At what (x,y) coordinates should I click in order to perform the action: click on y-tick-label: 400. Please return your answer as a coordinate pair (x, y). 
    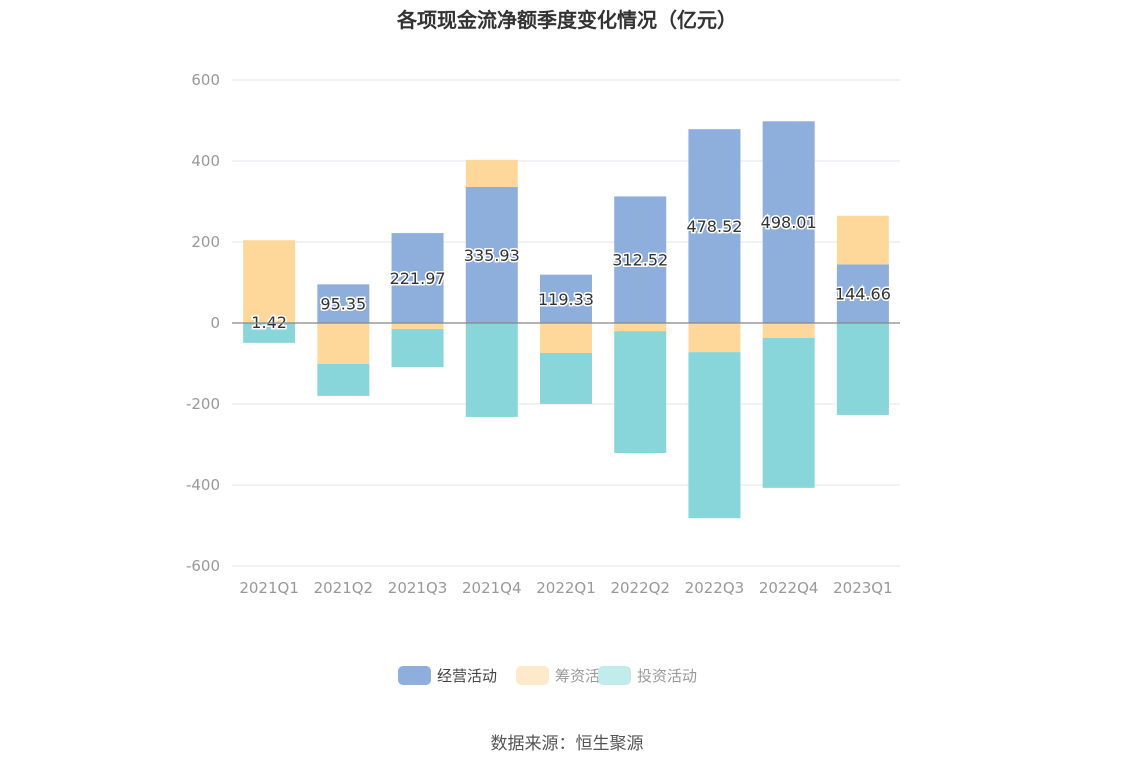
    Looking at the image, I should click on (205, 161).